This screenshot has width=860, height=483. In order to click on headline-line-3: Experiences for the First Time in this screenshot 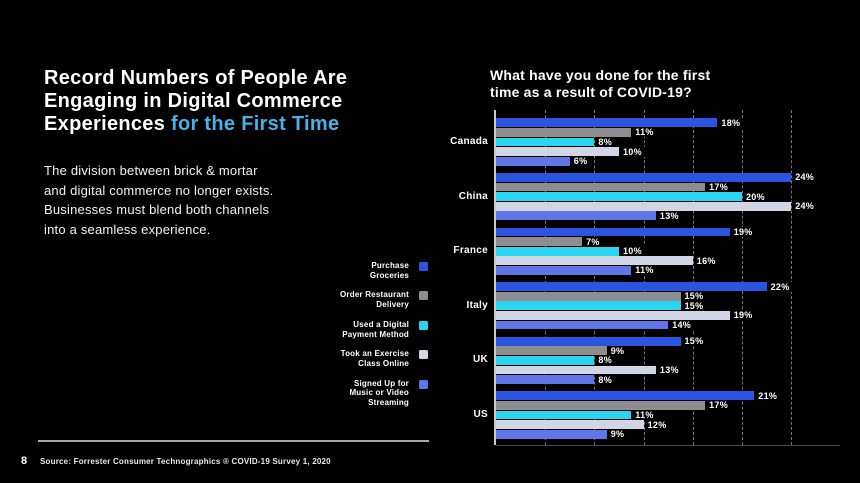, I will do `click(195, 124)`.